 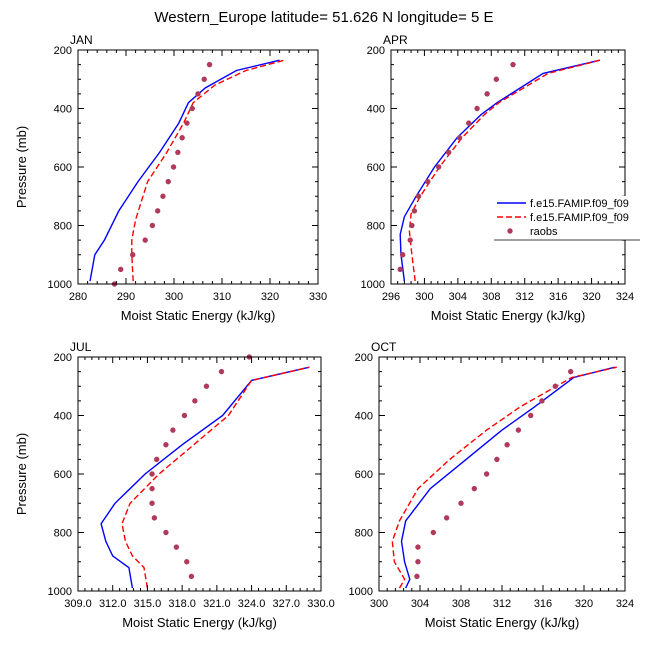 What do you see at coordinates (217, 604) in the screenshot?
I see `x-tick-label: 321.0` at bounding box center [217, 604].